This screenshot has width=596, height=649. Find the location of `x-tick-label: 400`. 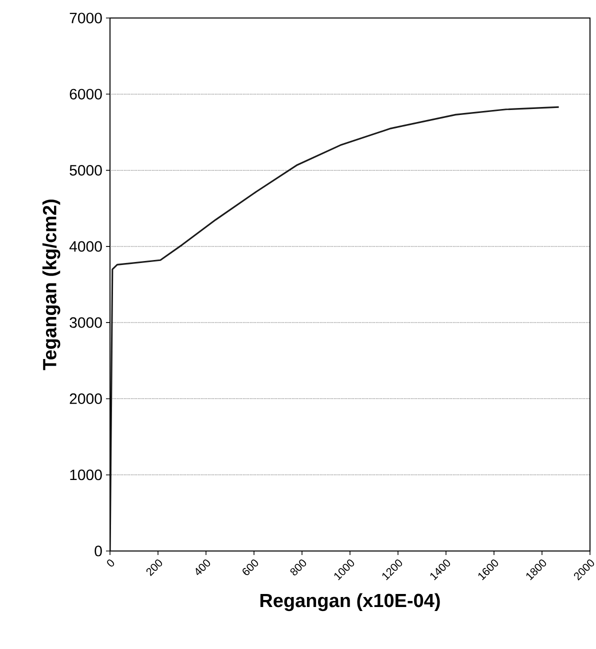

x-tick-label: 400 is located at coordinates (203, 568).